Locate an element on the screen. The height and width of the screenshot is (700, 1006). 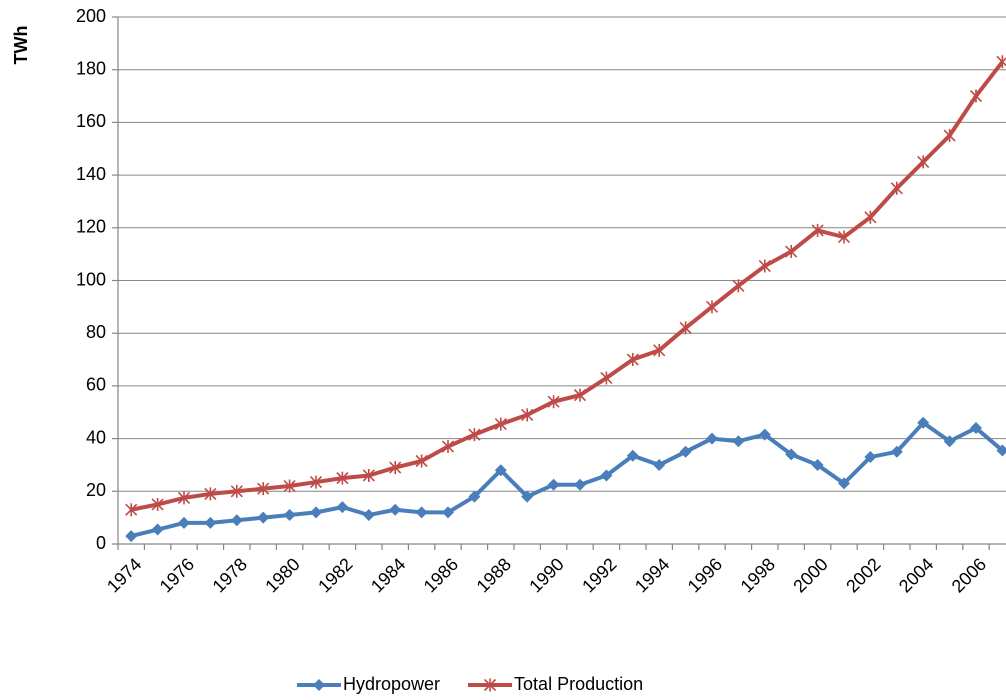
y-axis-label: TWh is located at coordinates (21, 45).